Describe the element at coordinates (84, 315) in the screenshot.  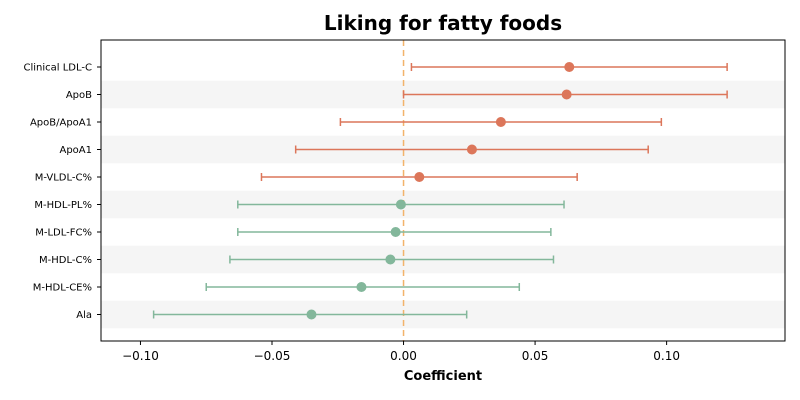
I see `y-tick-label: Ala` at that location.